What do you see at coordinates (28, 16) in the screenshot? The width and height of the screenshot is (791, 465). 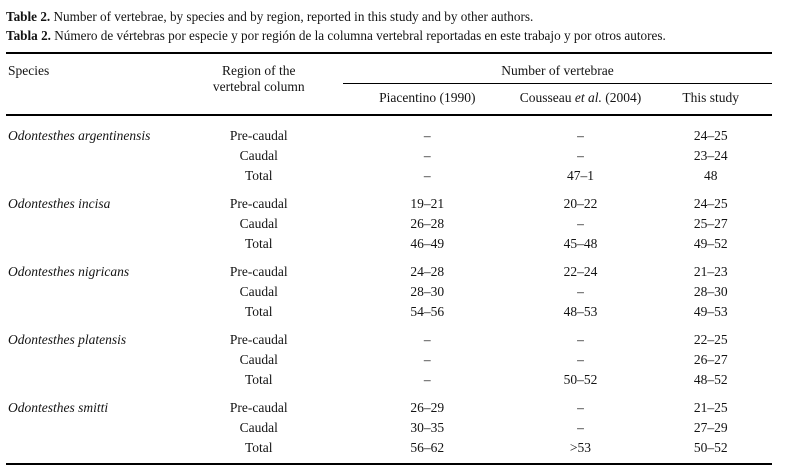 I see `caption-english-label: Table 2.` at bounding box center [28, 16].